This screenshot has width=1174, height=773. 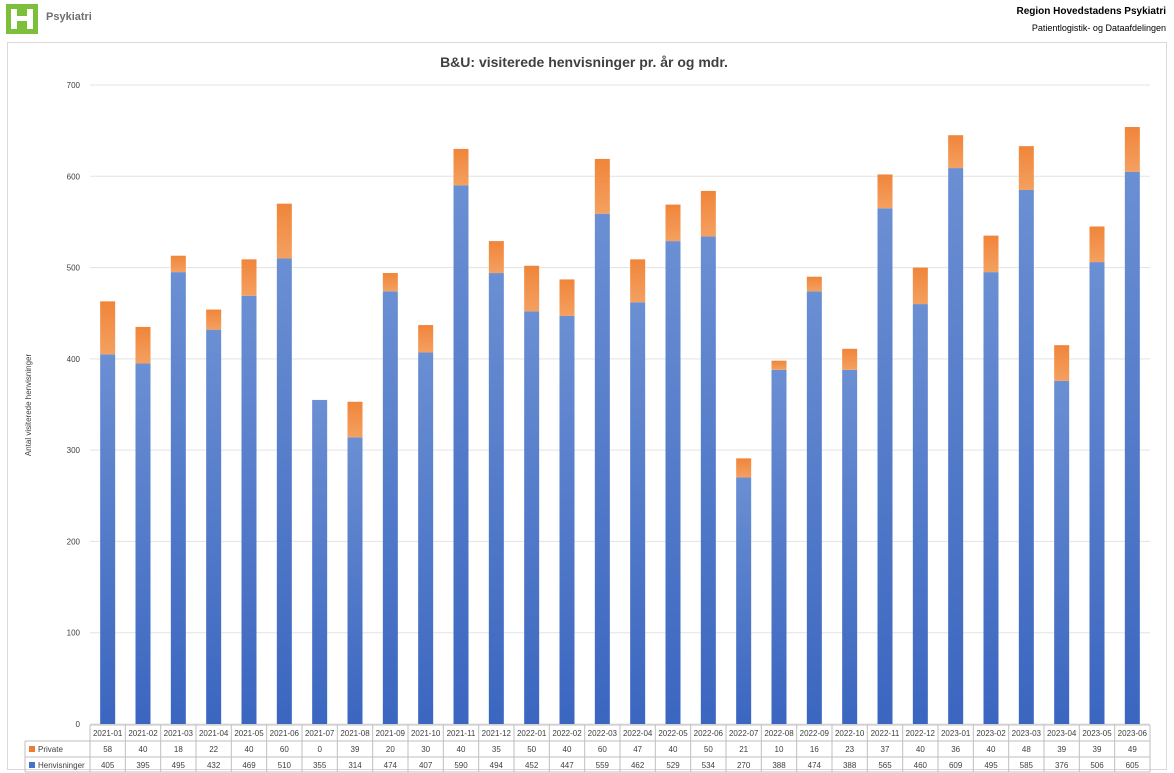 What do you see at coordinates (74, 541) in the screenshot?
I see `y-tick-label: 200` at bounding box center [74, 541].